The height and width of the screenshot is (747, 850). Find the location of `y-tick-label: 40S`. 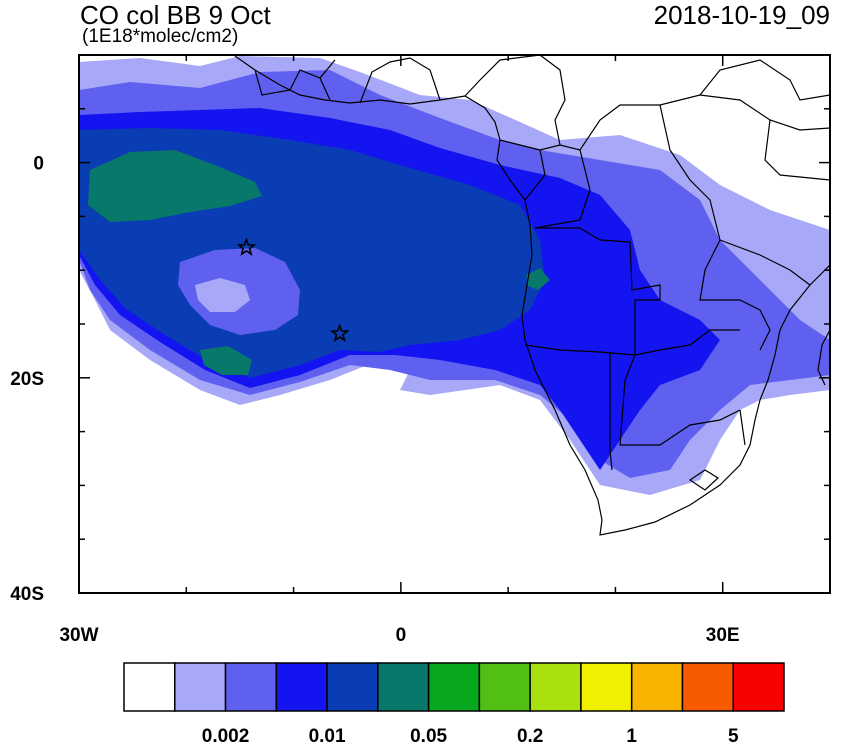

y-tick-label: 40S is located at coordinates (27, 594).